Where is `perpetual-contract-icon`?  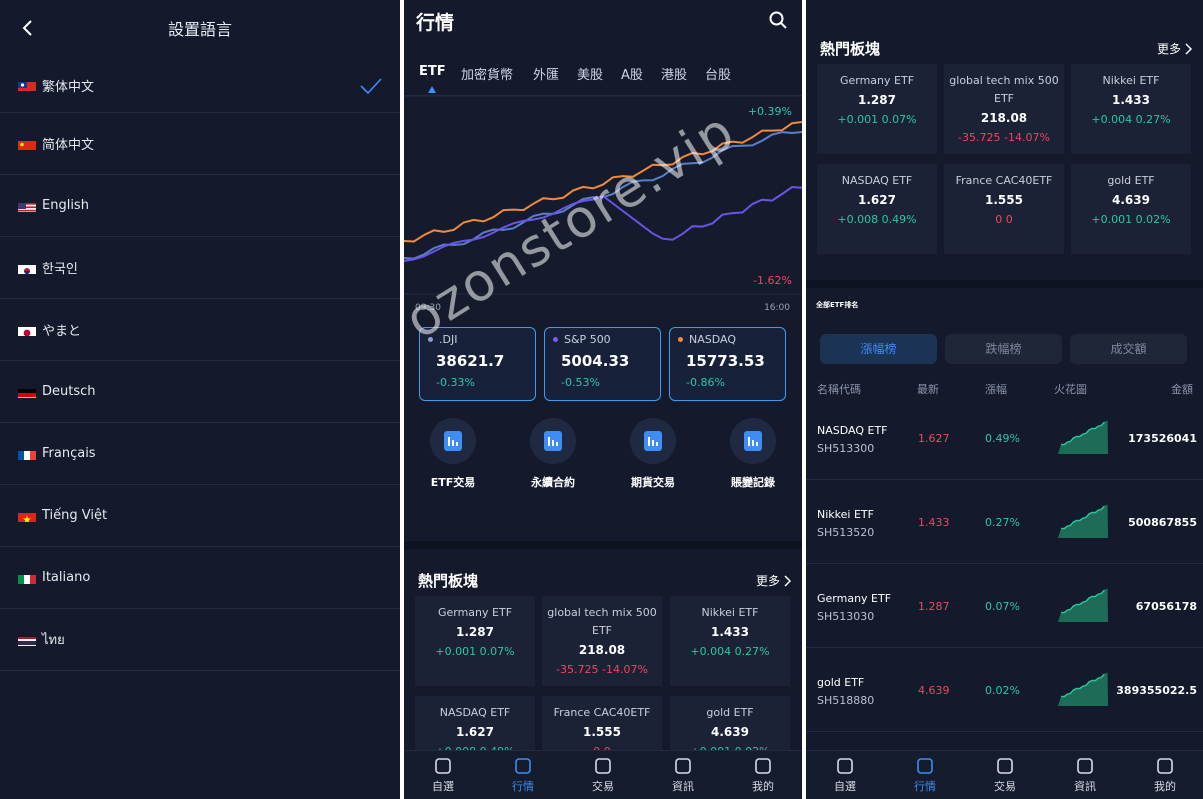
perpetual-contract-icon is located at coordinates (553, 441).